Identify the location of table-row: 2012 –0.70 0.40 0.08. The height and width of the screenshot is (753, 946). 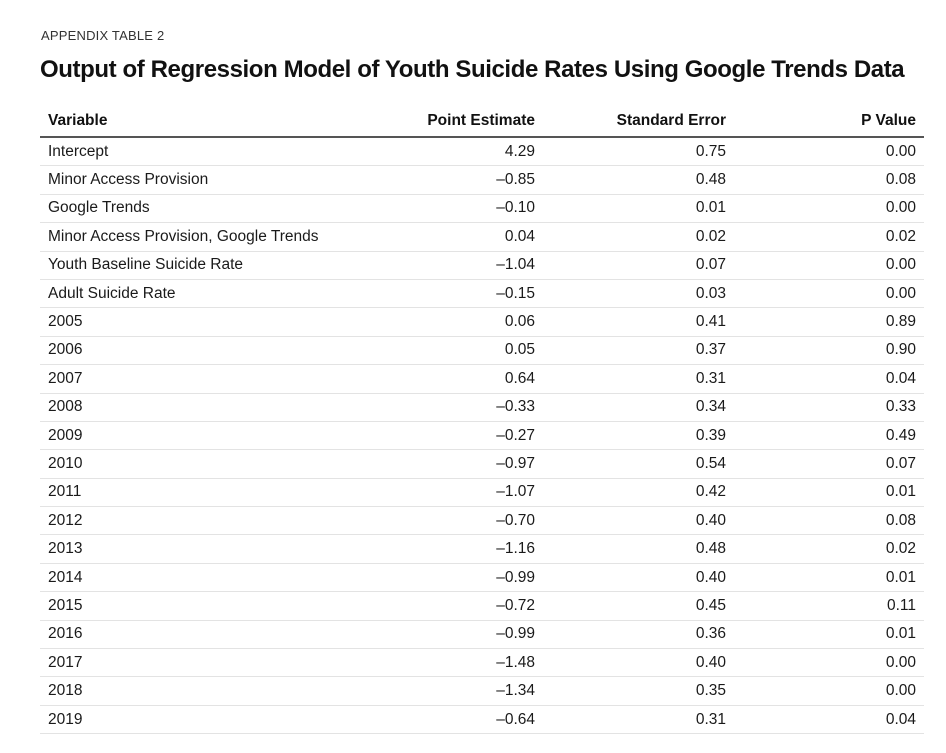
(482, 521).